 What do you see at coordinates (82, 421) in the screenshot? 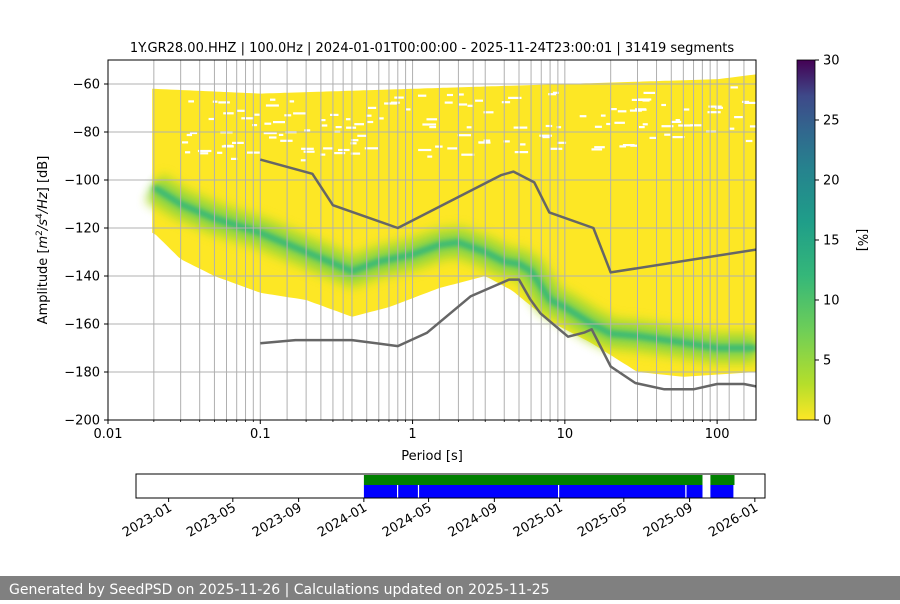
I see `y-tick-label: −200` at bounding box center [82, 421].